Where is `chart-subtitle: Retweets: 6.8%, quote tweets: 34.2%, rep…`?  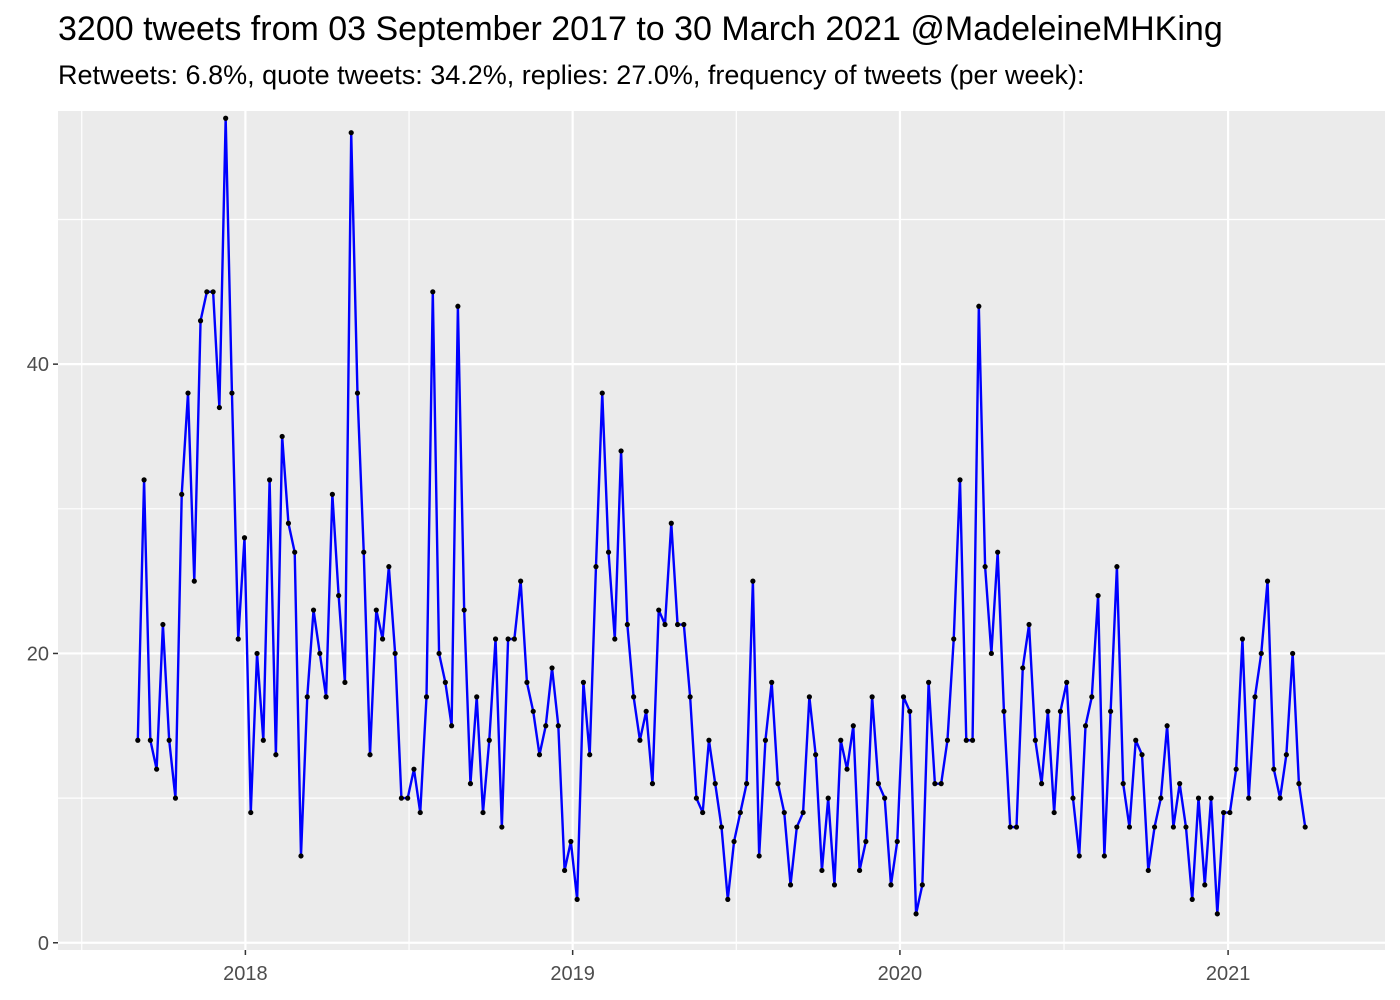
chart-subtitle: Retweets: 6.8%, quote tweets: 34.2%, rep… is located at coordinates (571, 75).